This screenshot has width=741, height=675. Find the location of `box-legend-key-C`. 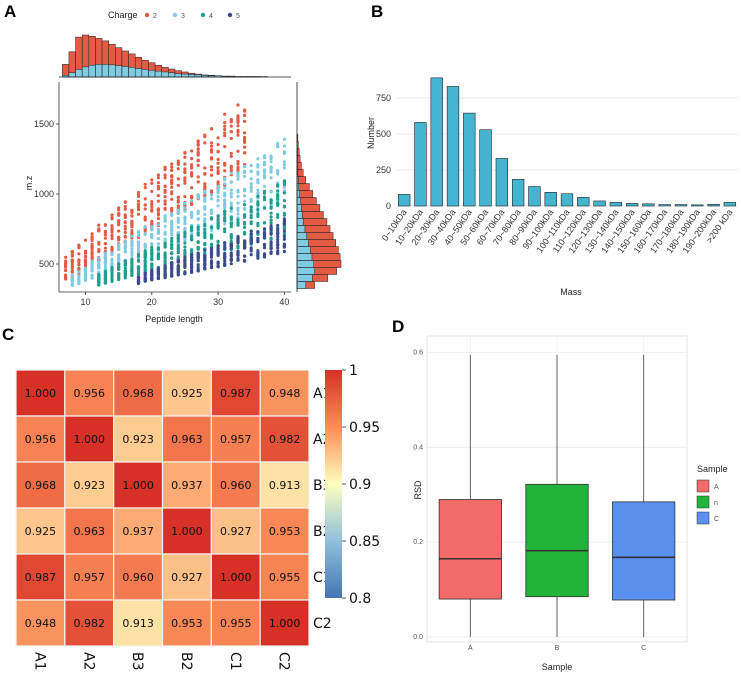

box-legend-key-C is located at coordinates (703, 518).